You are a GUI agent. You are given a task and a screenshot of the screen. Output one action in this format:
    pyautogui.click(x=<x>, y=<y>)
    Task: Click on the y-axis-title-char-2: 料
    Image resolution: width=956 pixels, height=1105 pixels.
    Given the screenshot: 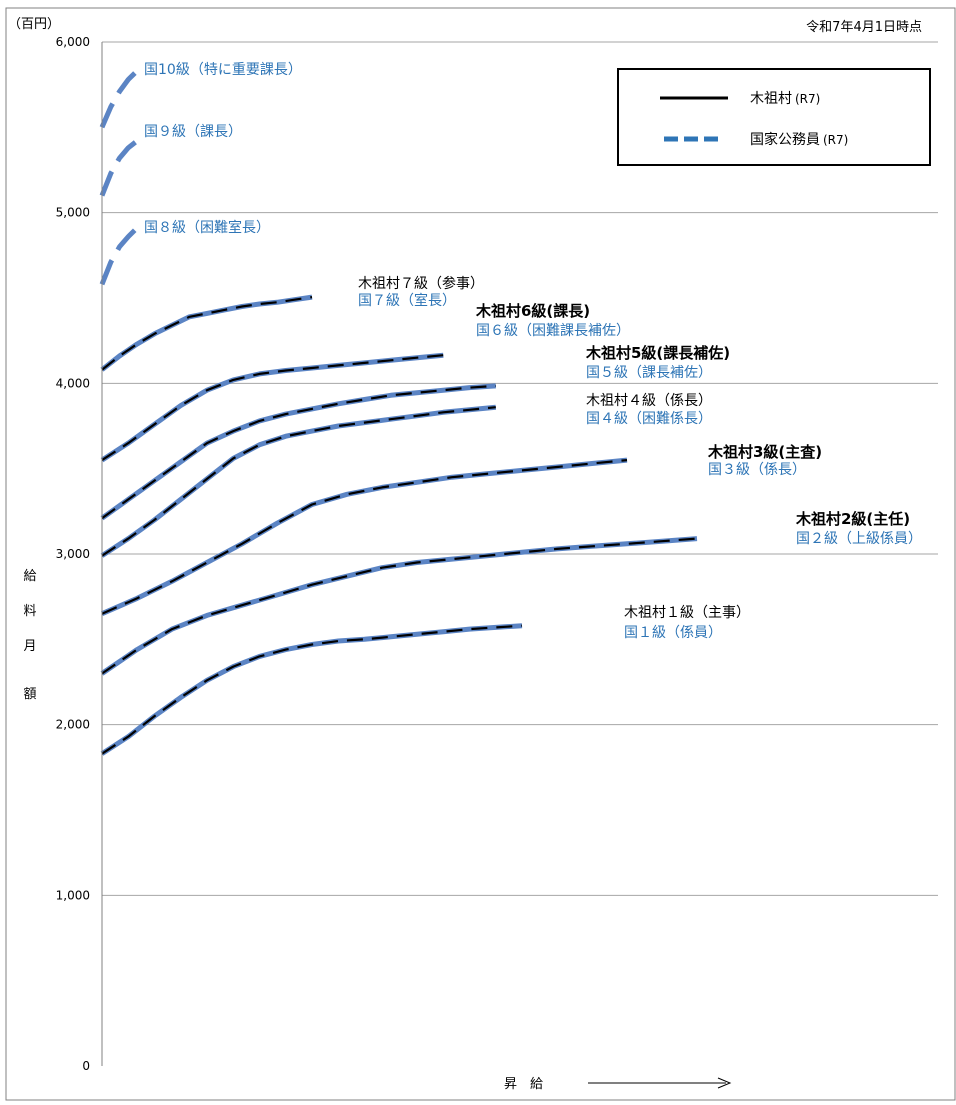 What is the action you would take?
    pyautogui.click(x=29, y=611)
    